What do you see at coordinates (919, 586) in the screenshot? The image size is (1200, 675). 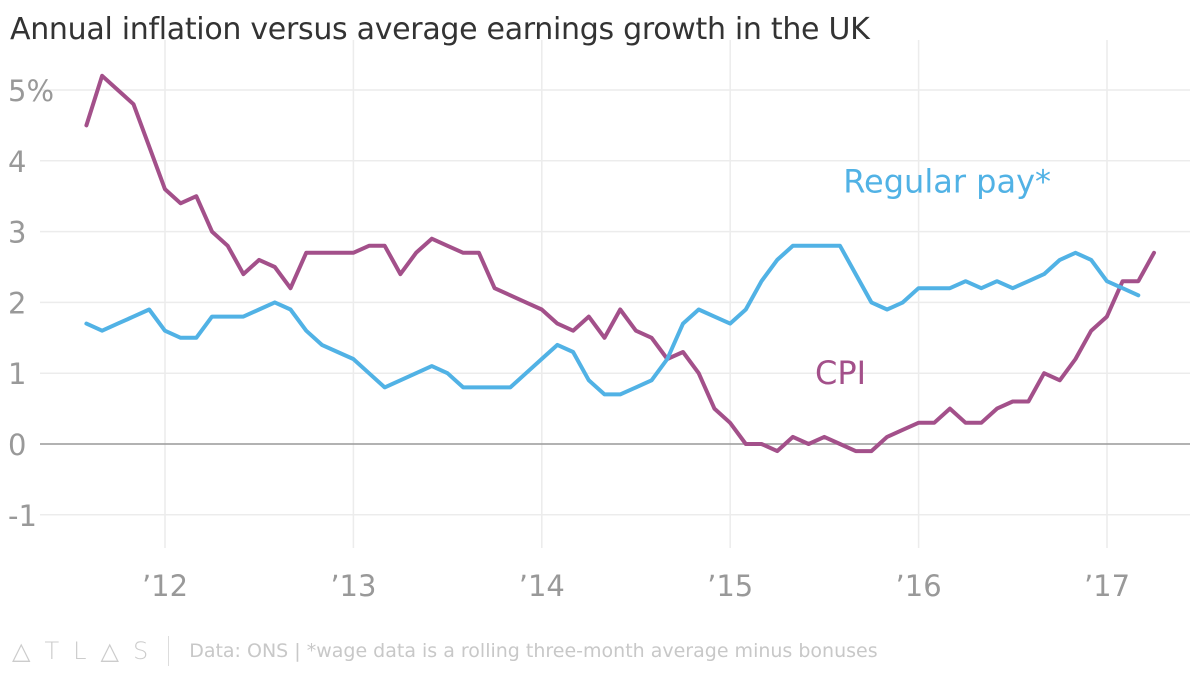 I see `x-tick-label: ’16` at bounding box center [919, 586].